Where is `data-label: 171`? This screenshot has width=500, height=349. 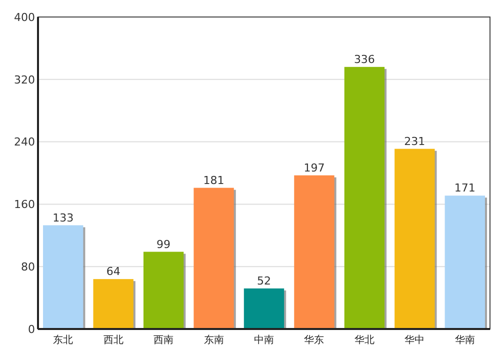
data-label: 171 is located at coordinates (465, 188).